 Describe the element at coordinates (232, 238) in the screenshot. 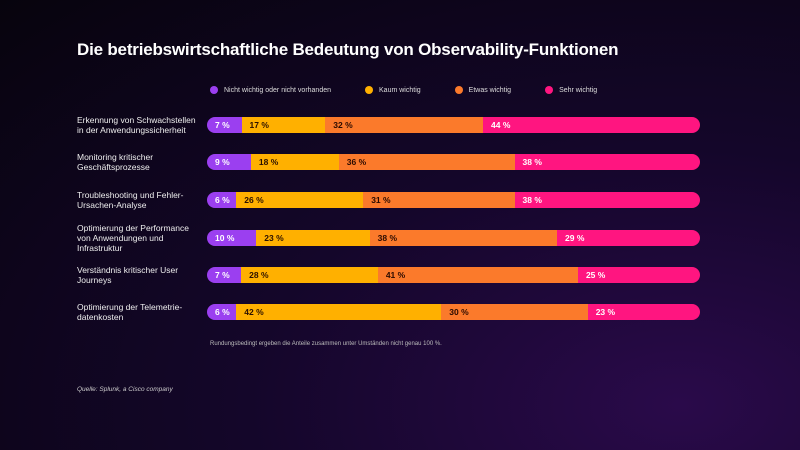

I see `bar-segment: 10 %` at that location.